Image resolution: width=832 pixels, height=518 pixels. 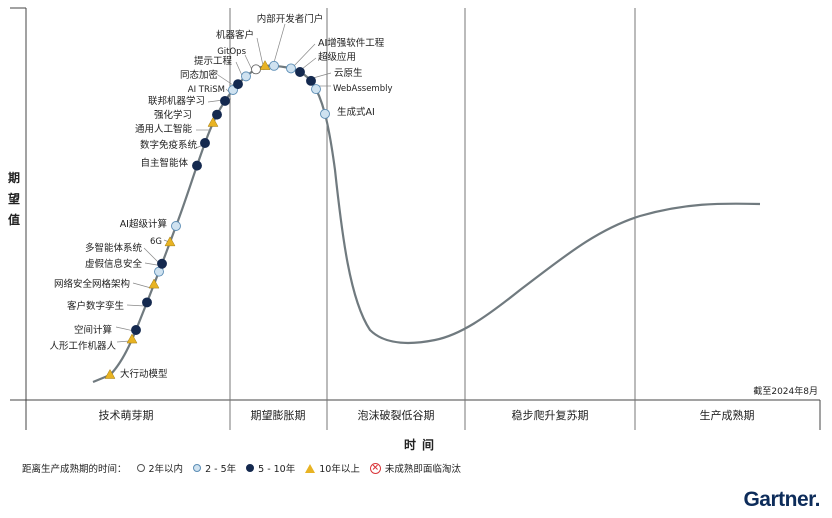 I want to click on point-label: 通用人工智能, so click(x=164, y=129).